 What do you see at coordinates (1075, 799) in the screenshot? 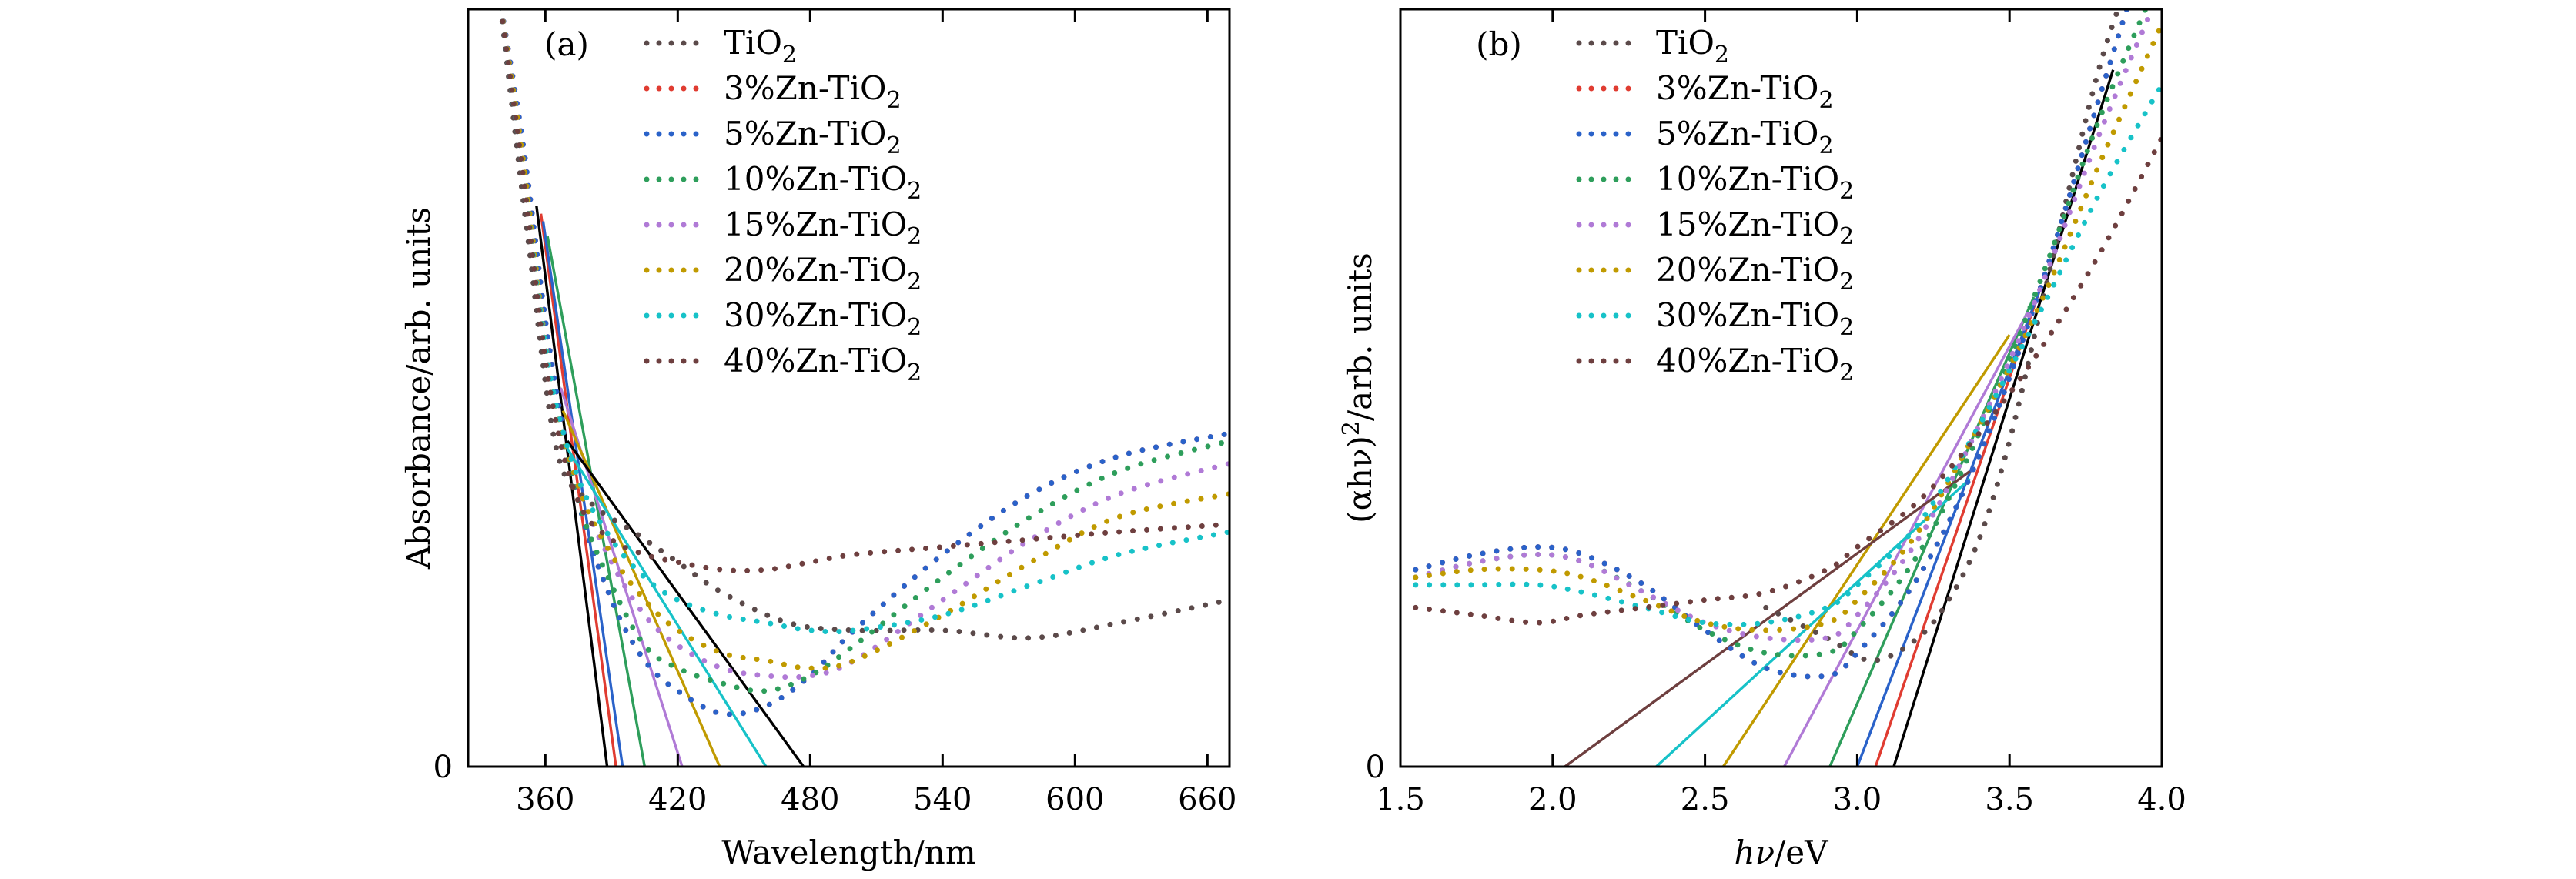
I see `x-tick-label: 600` at bounding box center [1075, 799].